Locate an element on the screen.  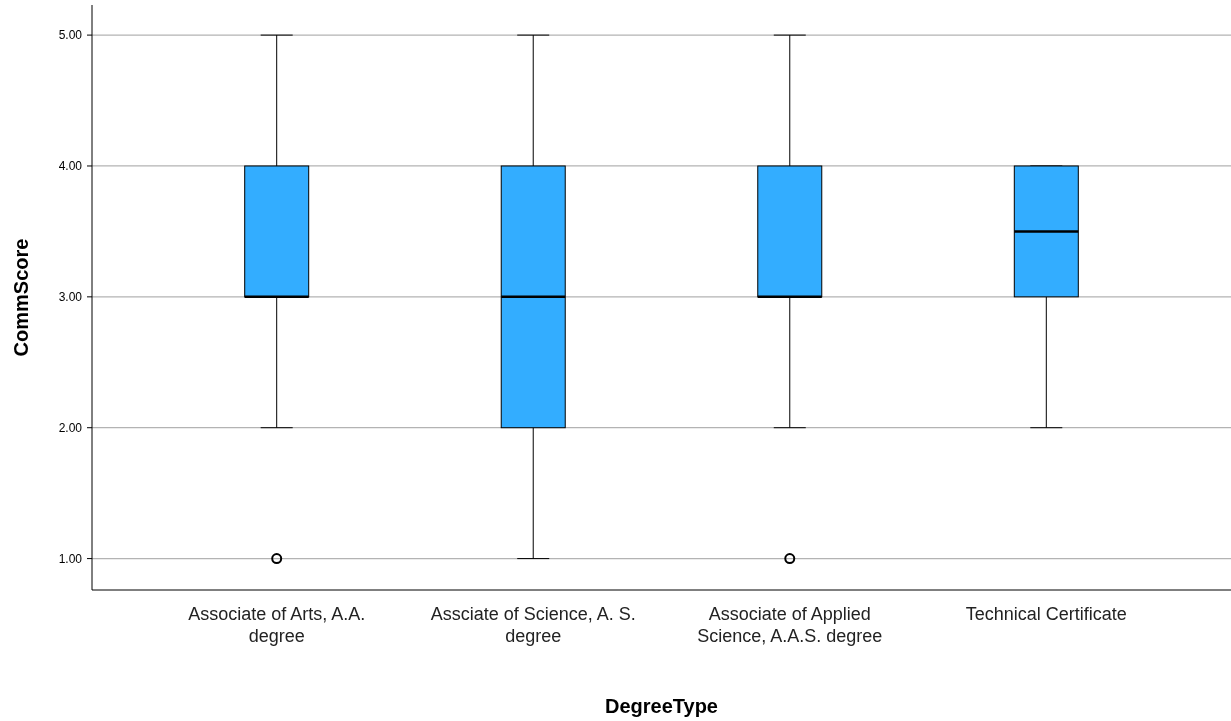
x-tick-label: Associate of Arts, A.A. degree is located at coordinates (277, 625).